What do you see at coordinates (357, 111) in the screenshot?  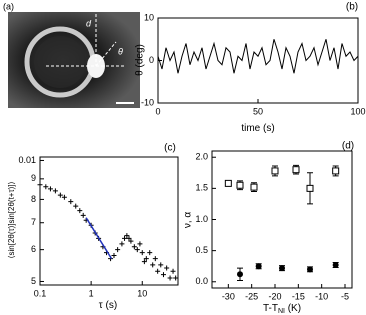 I see `x-tick-label: 100` at bounding box center [357, 111].